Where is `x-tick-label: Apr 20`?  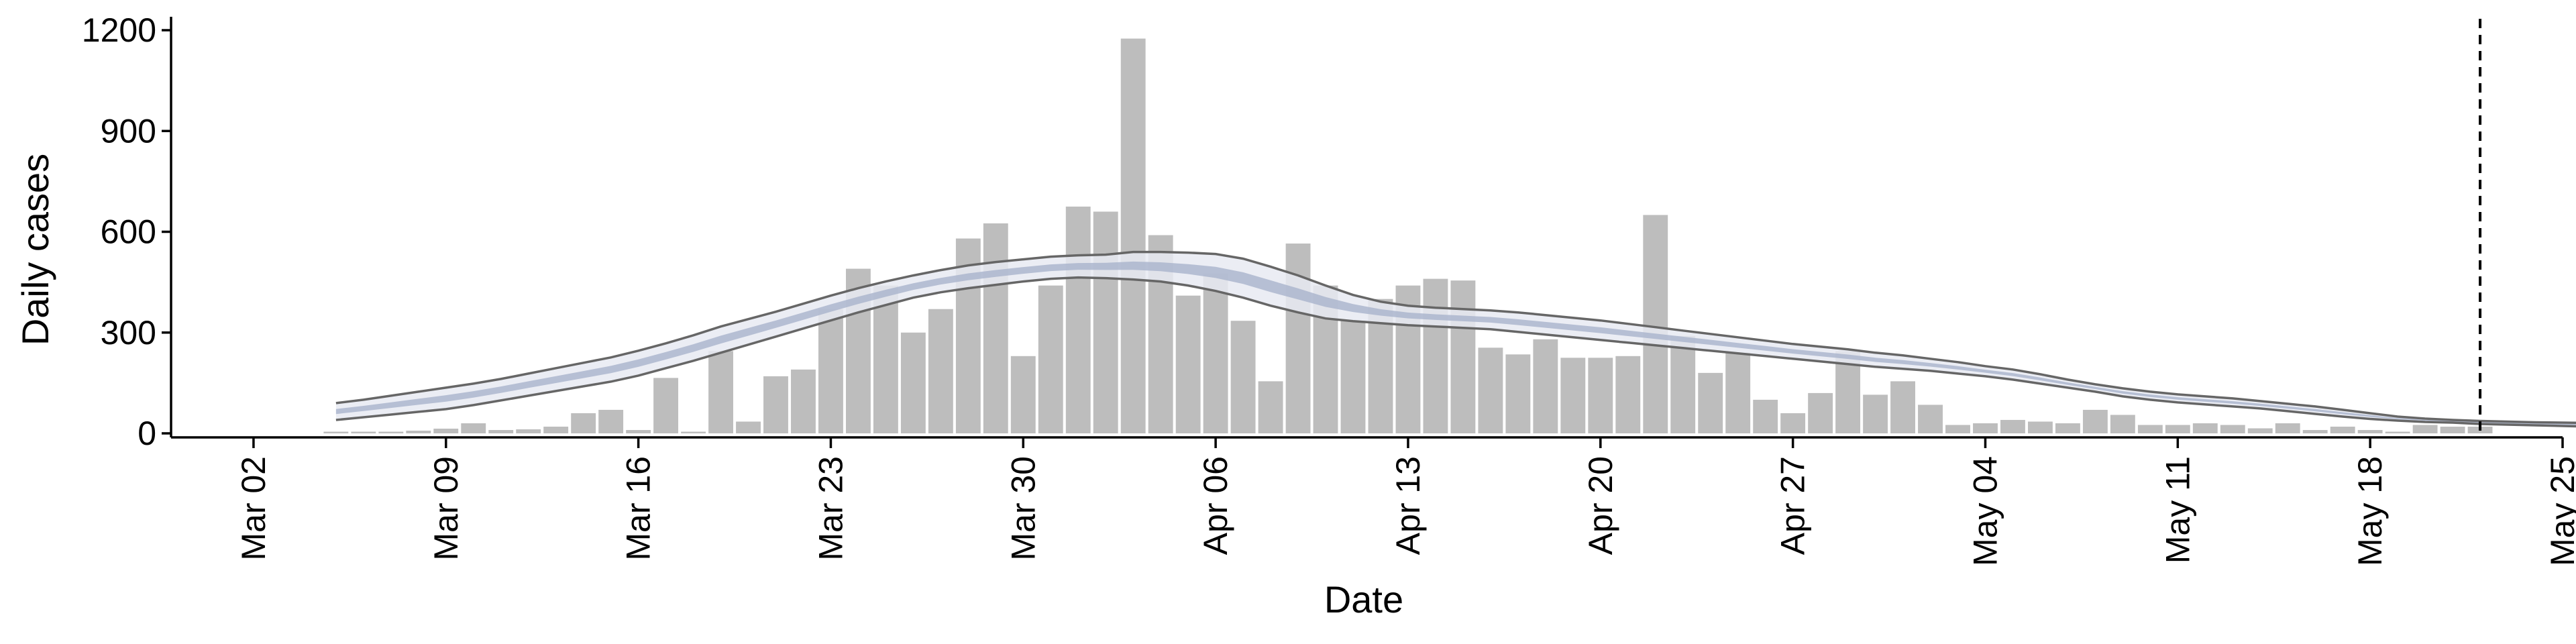
x-tick-label: Apr 20 is located at coordinates (1600, 505).